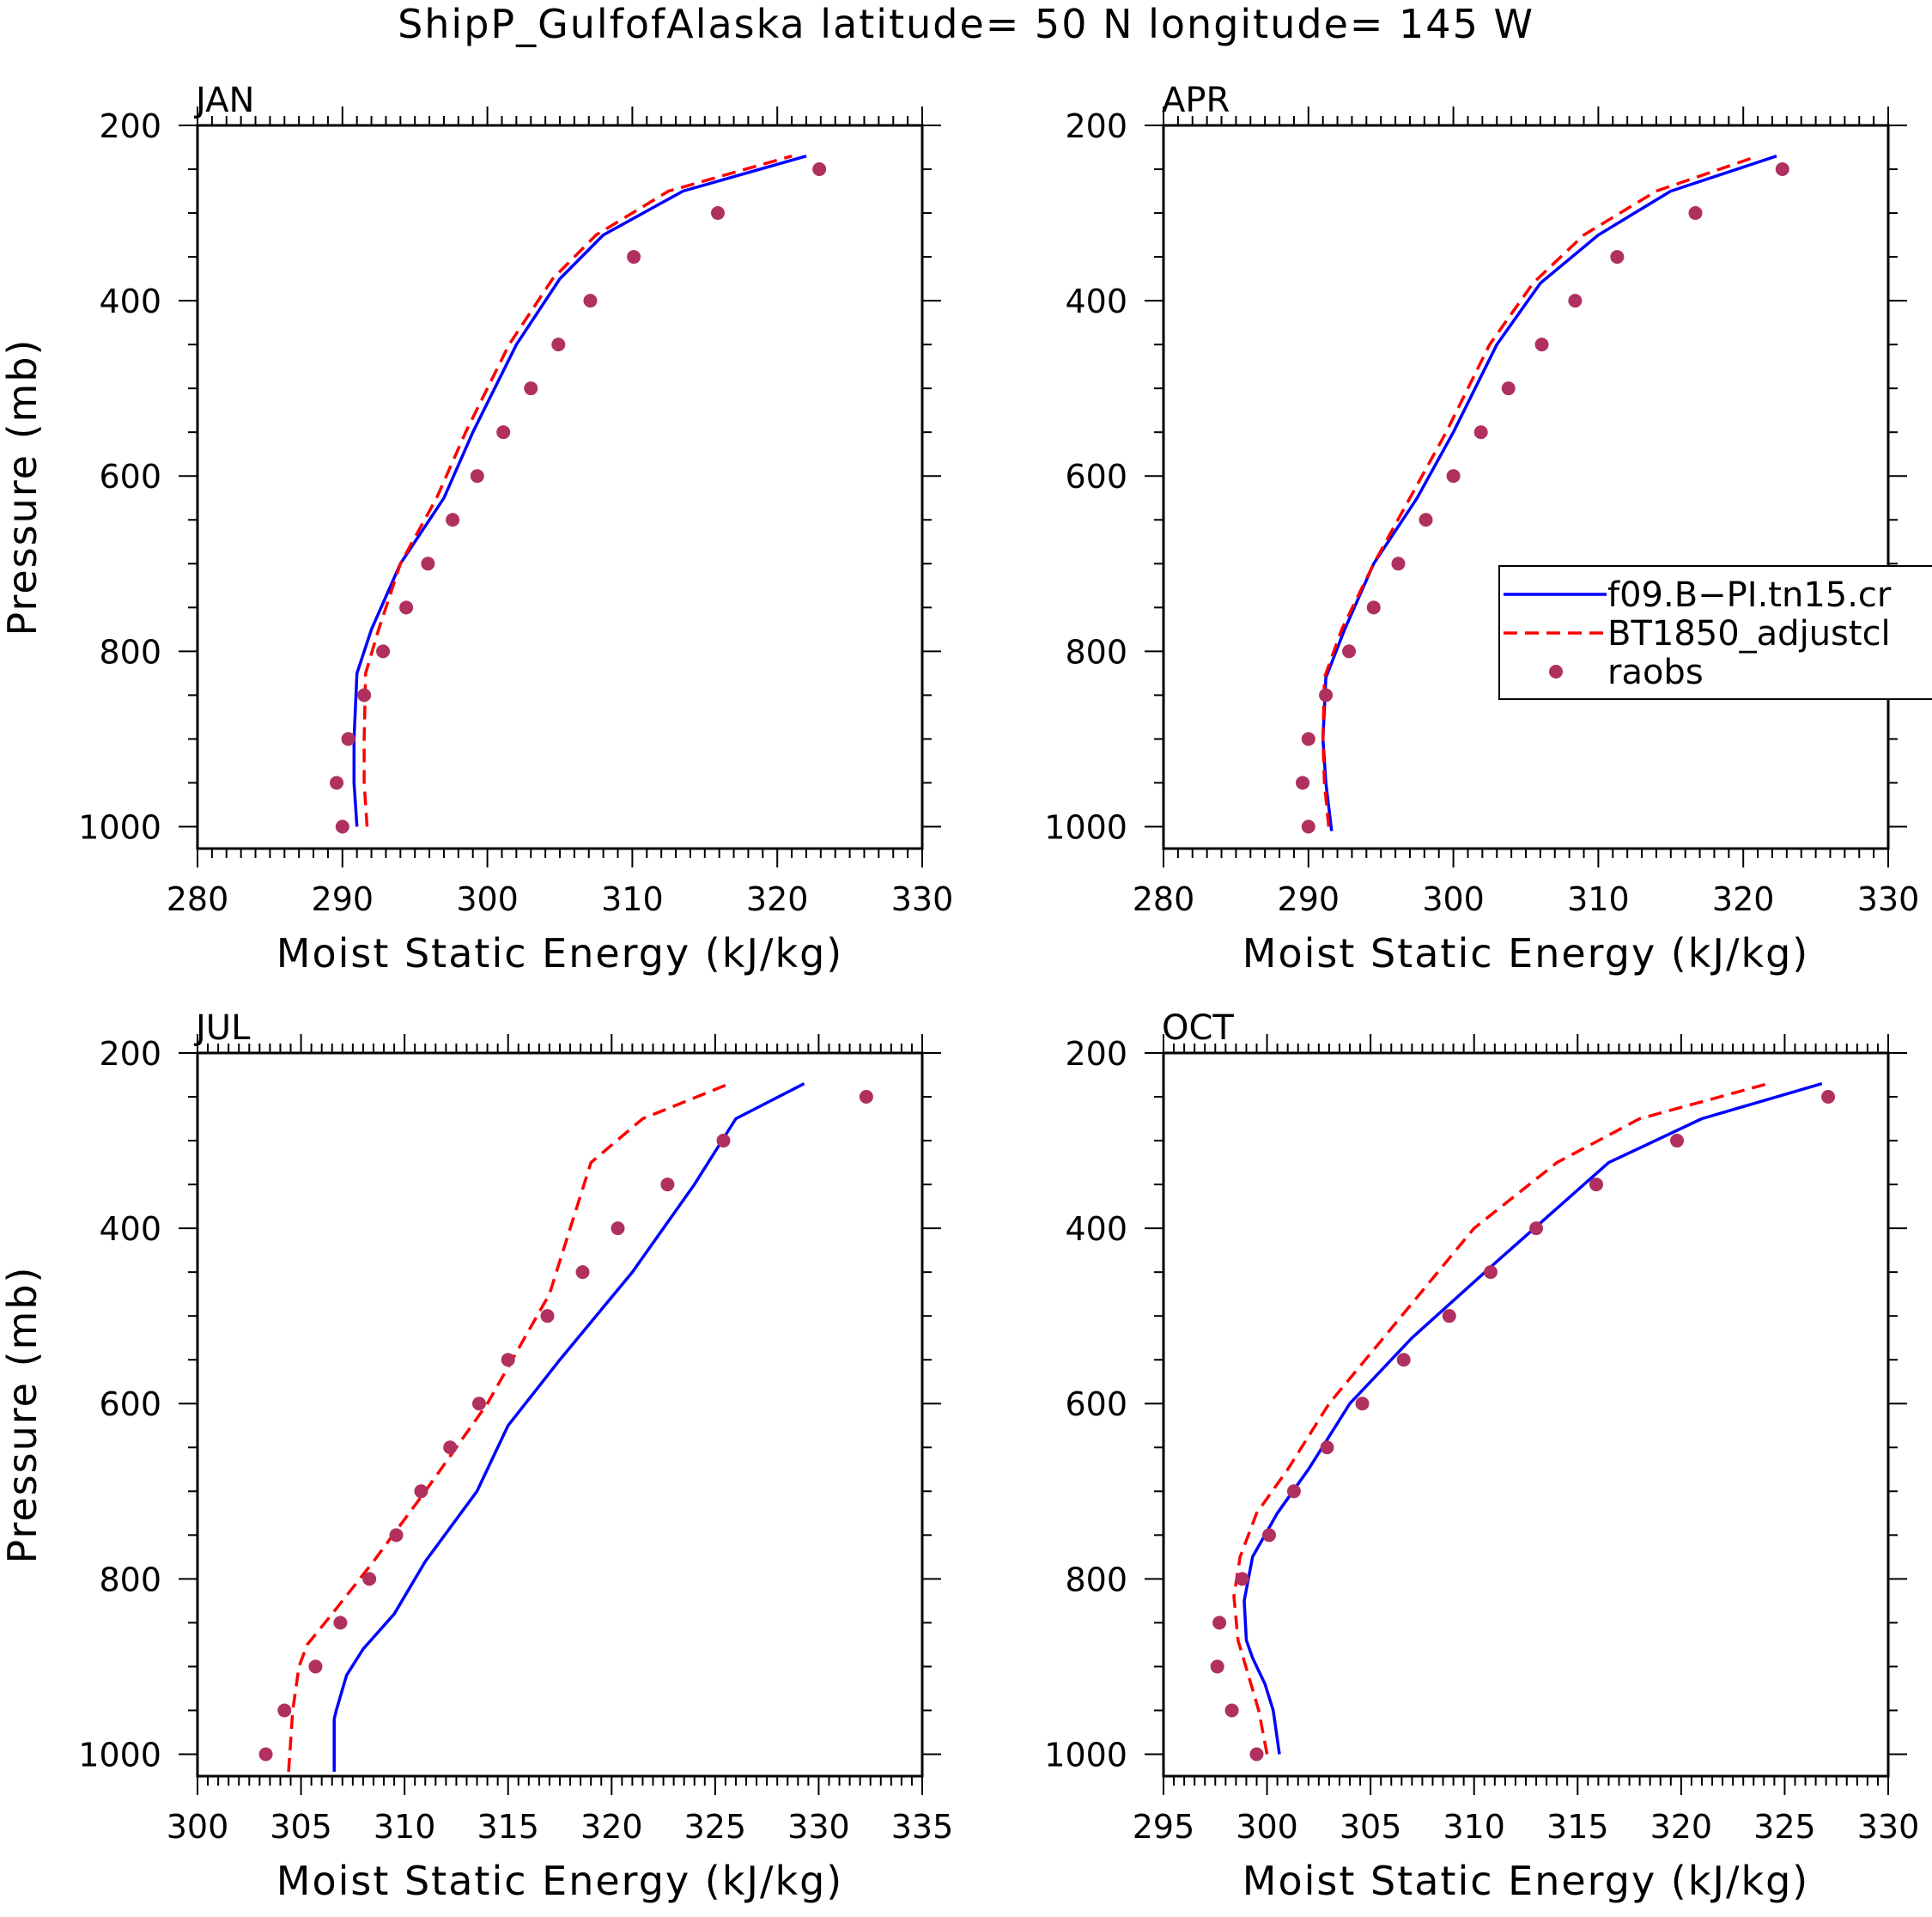  I want to click on legend-dot-swatch, so click(1556, 672).